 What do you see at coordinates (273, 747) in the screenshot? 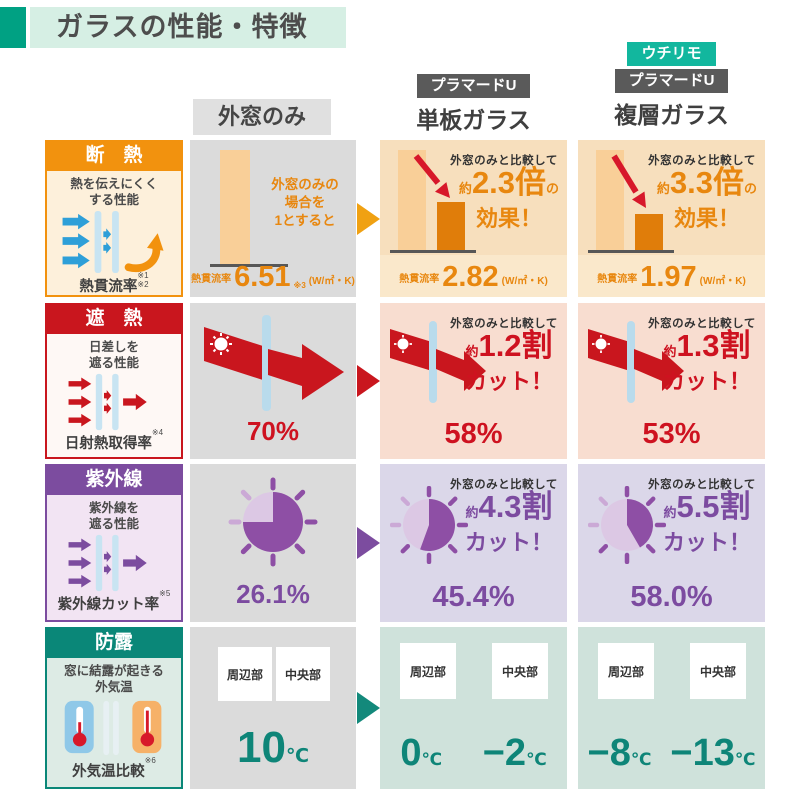
I see `condensation-base-temp: 10℃` at bounding box center [273, 747].